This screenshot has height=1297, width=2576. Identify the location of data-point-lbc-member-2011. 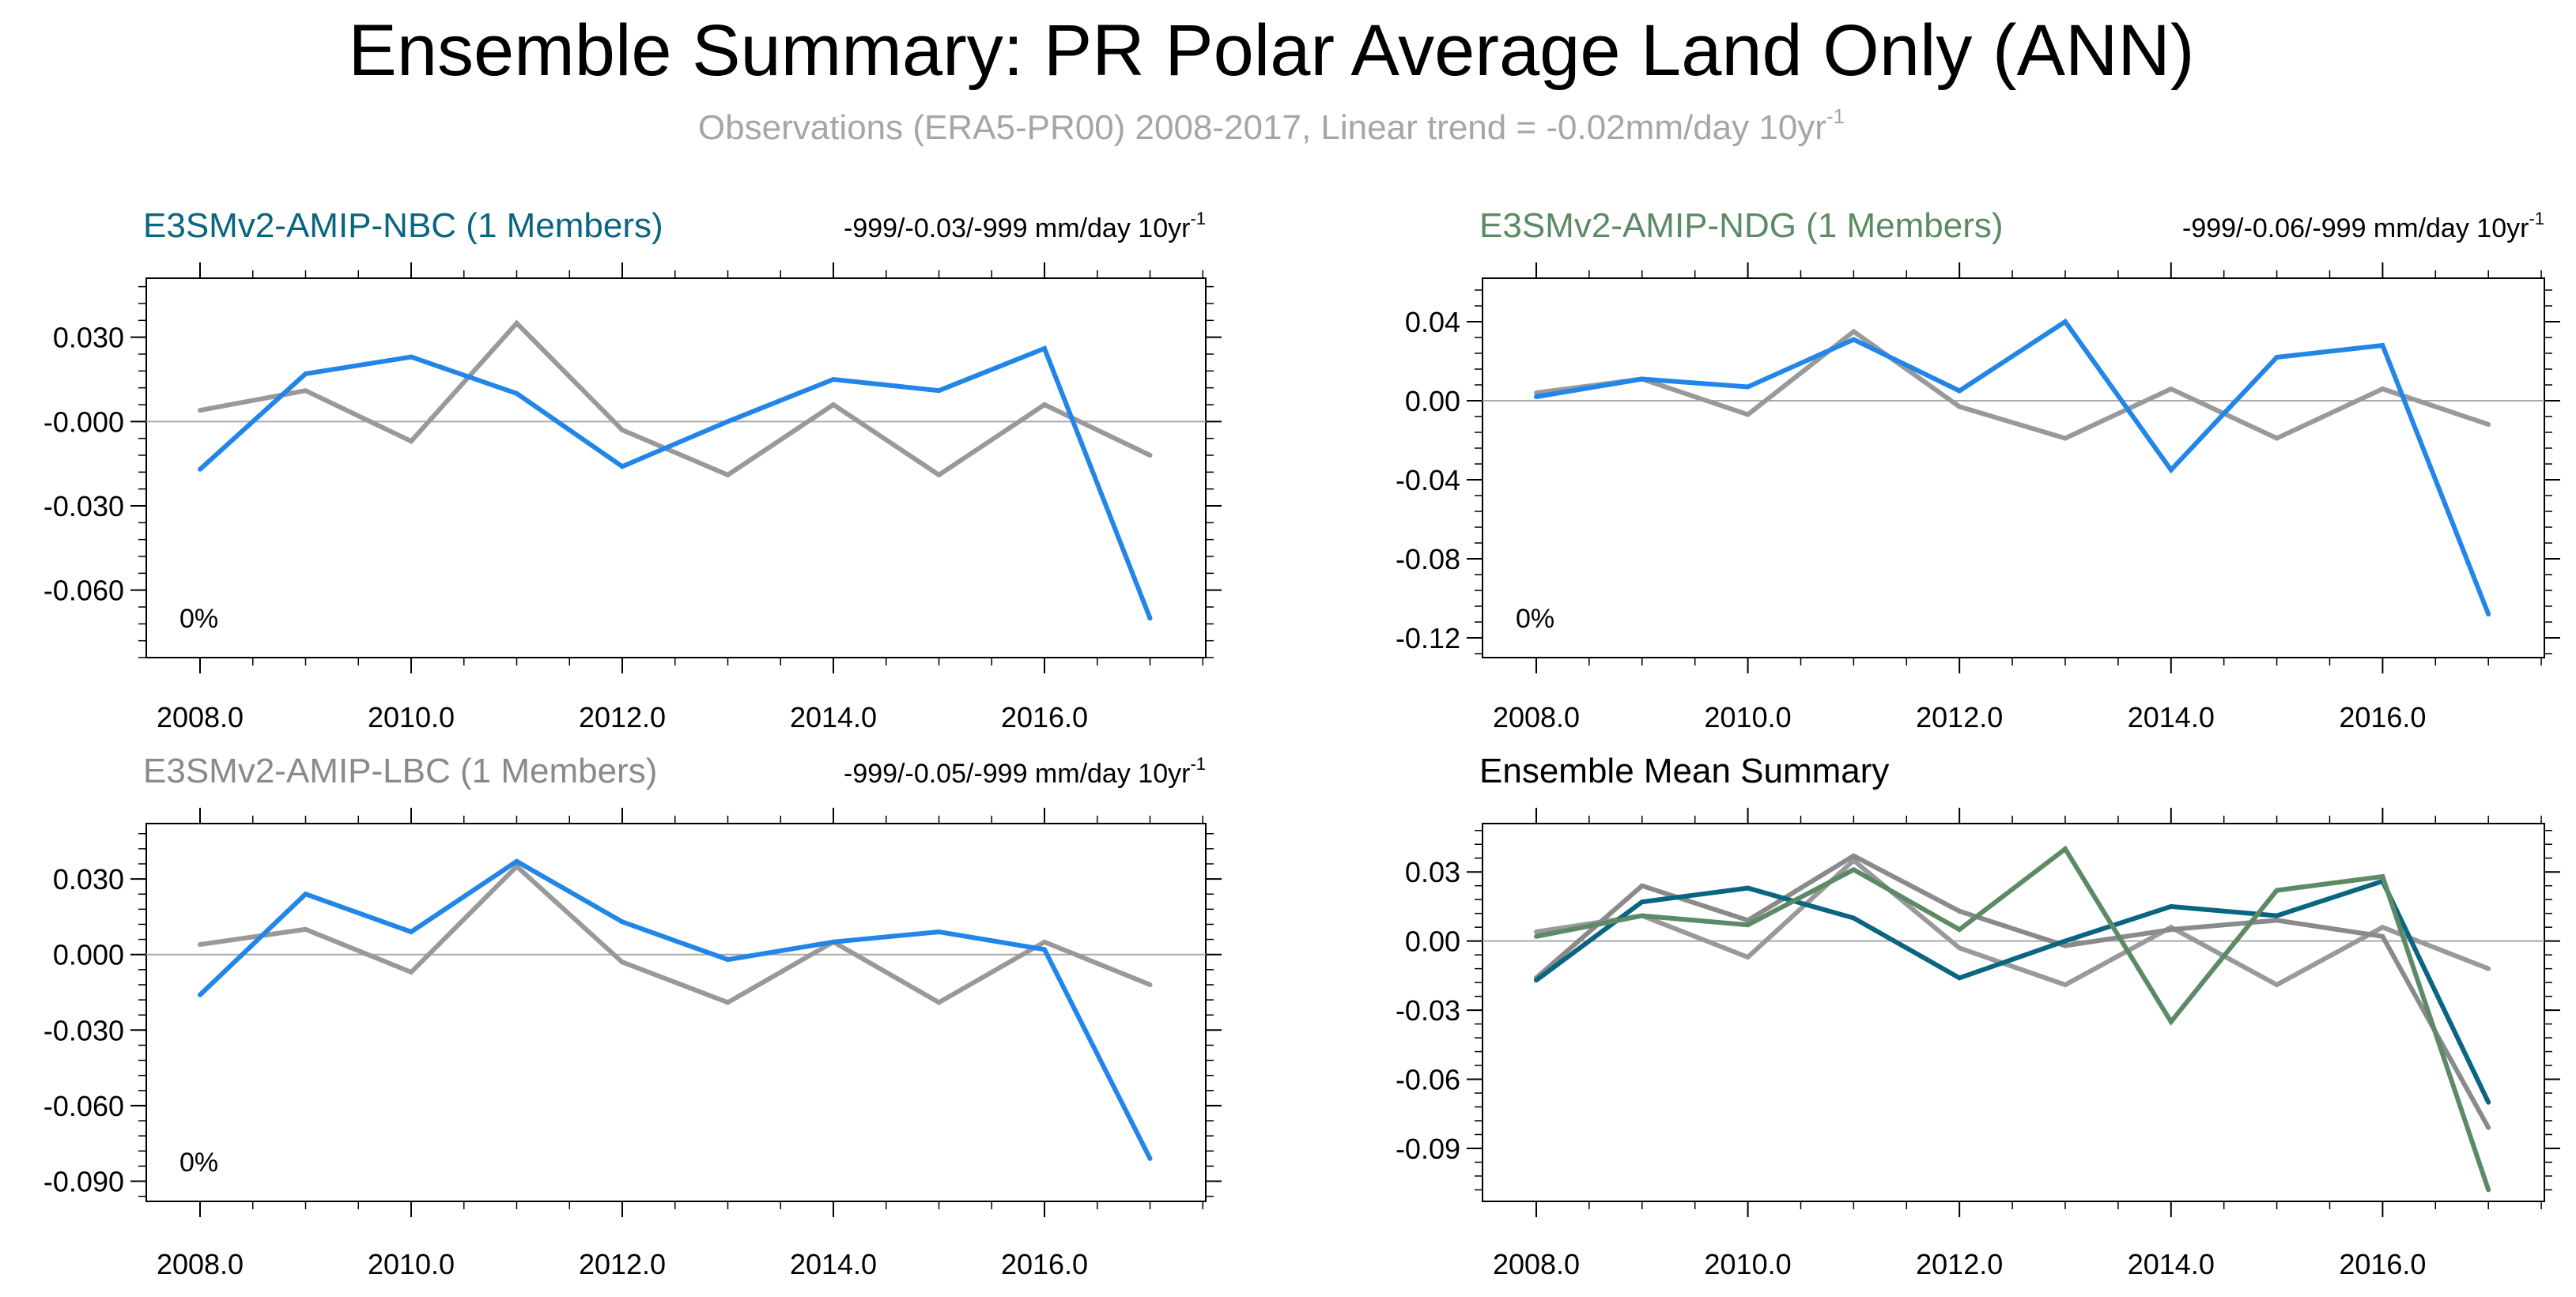
(516, 861).